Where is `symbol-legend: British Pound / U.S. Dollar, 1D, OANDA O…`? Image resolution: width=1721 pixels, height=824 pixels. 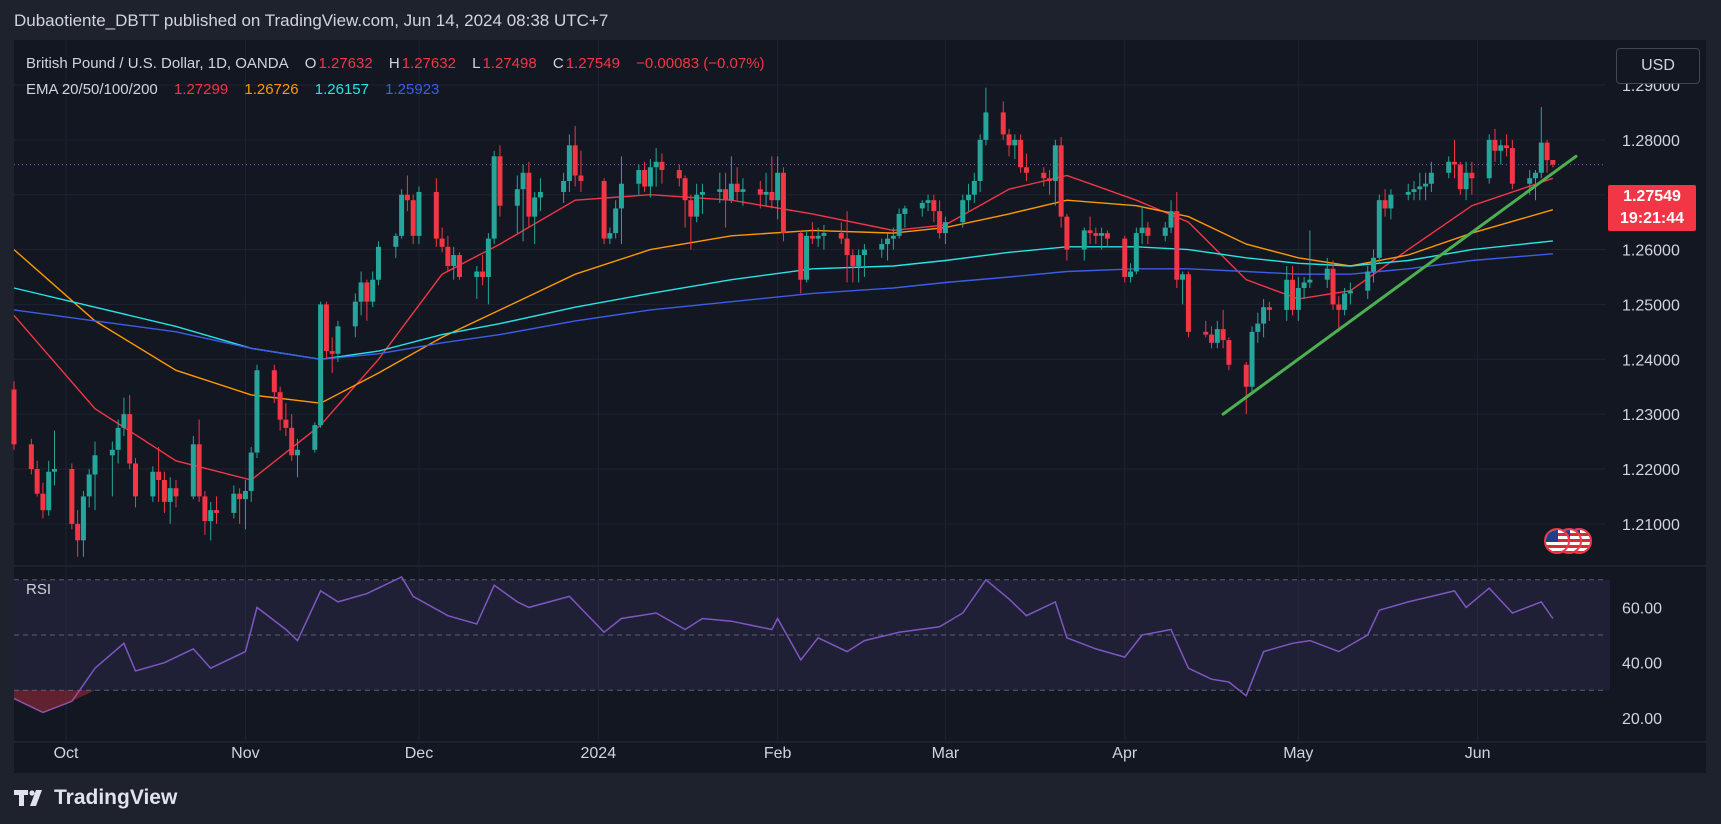 symbol-legend: British Pound / U.S. Dollar, 1D, OANDA O… is located at coordinates (396, 63).